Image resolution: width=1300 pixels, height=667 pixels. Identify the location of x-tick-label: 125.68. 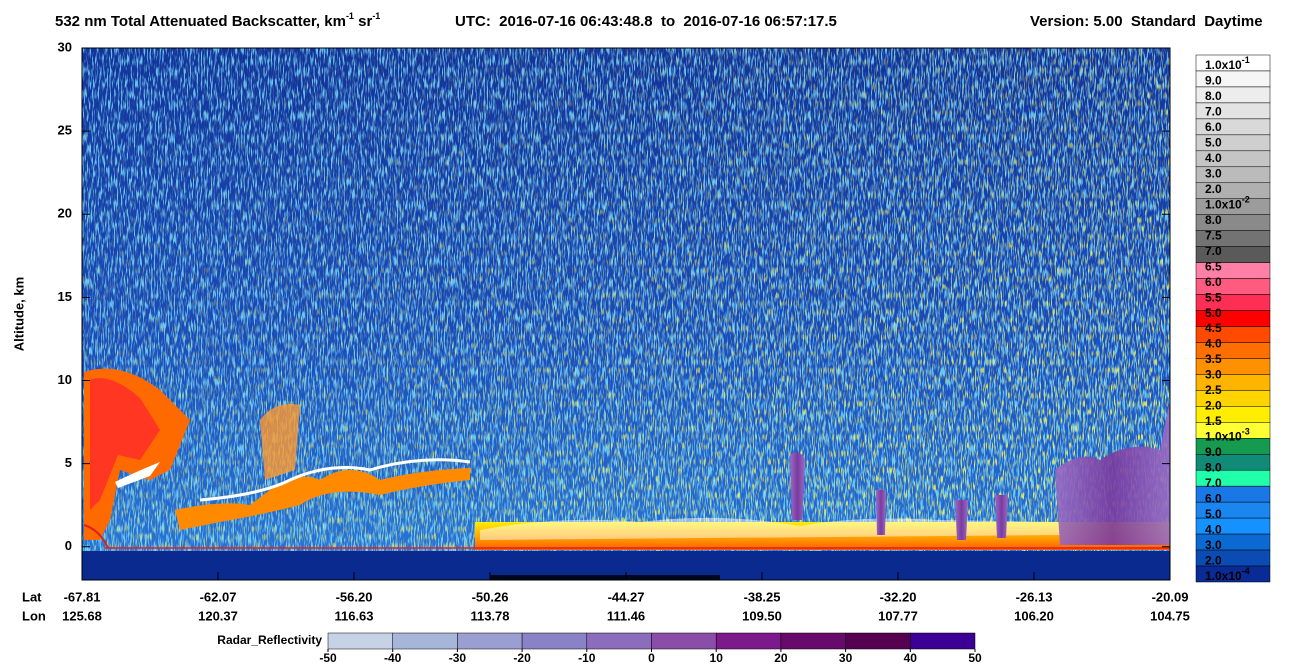
(82, 615).